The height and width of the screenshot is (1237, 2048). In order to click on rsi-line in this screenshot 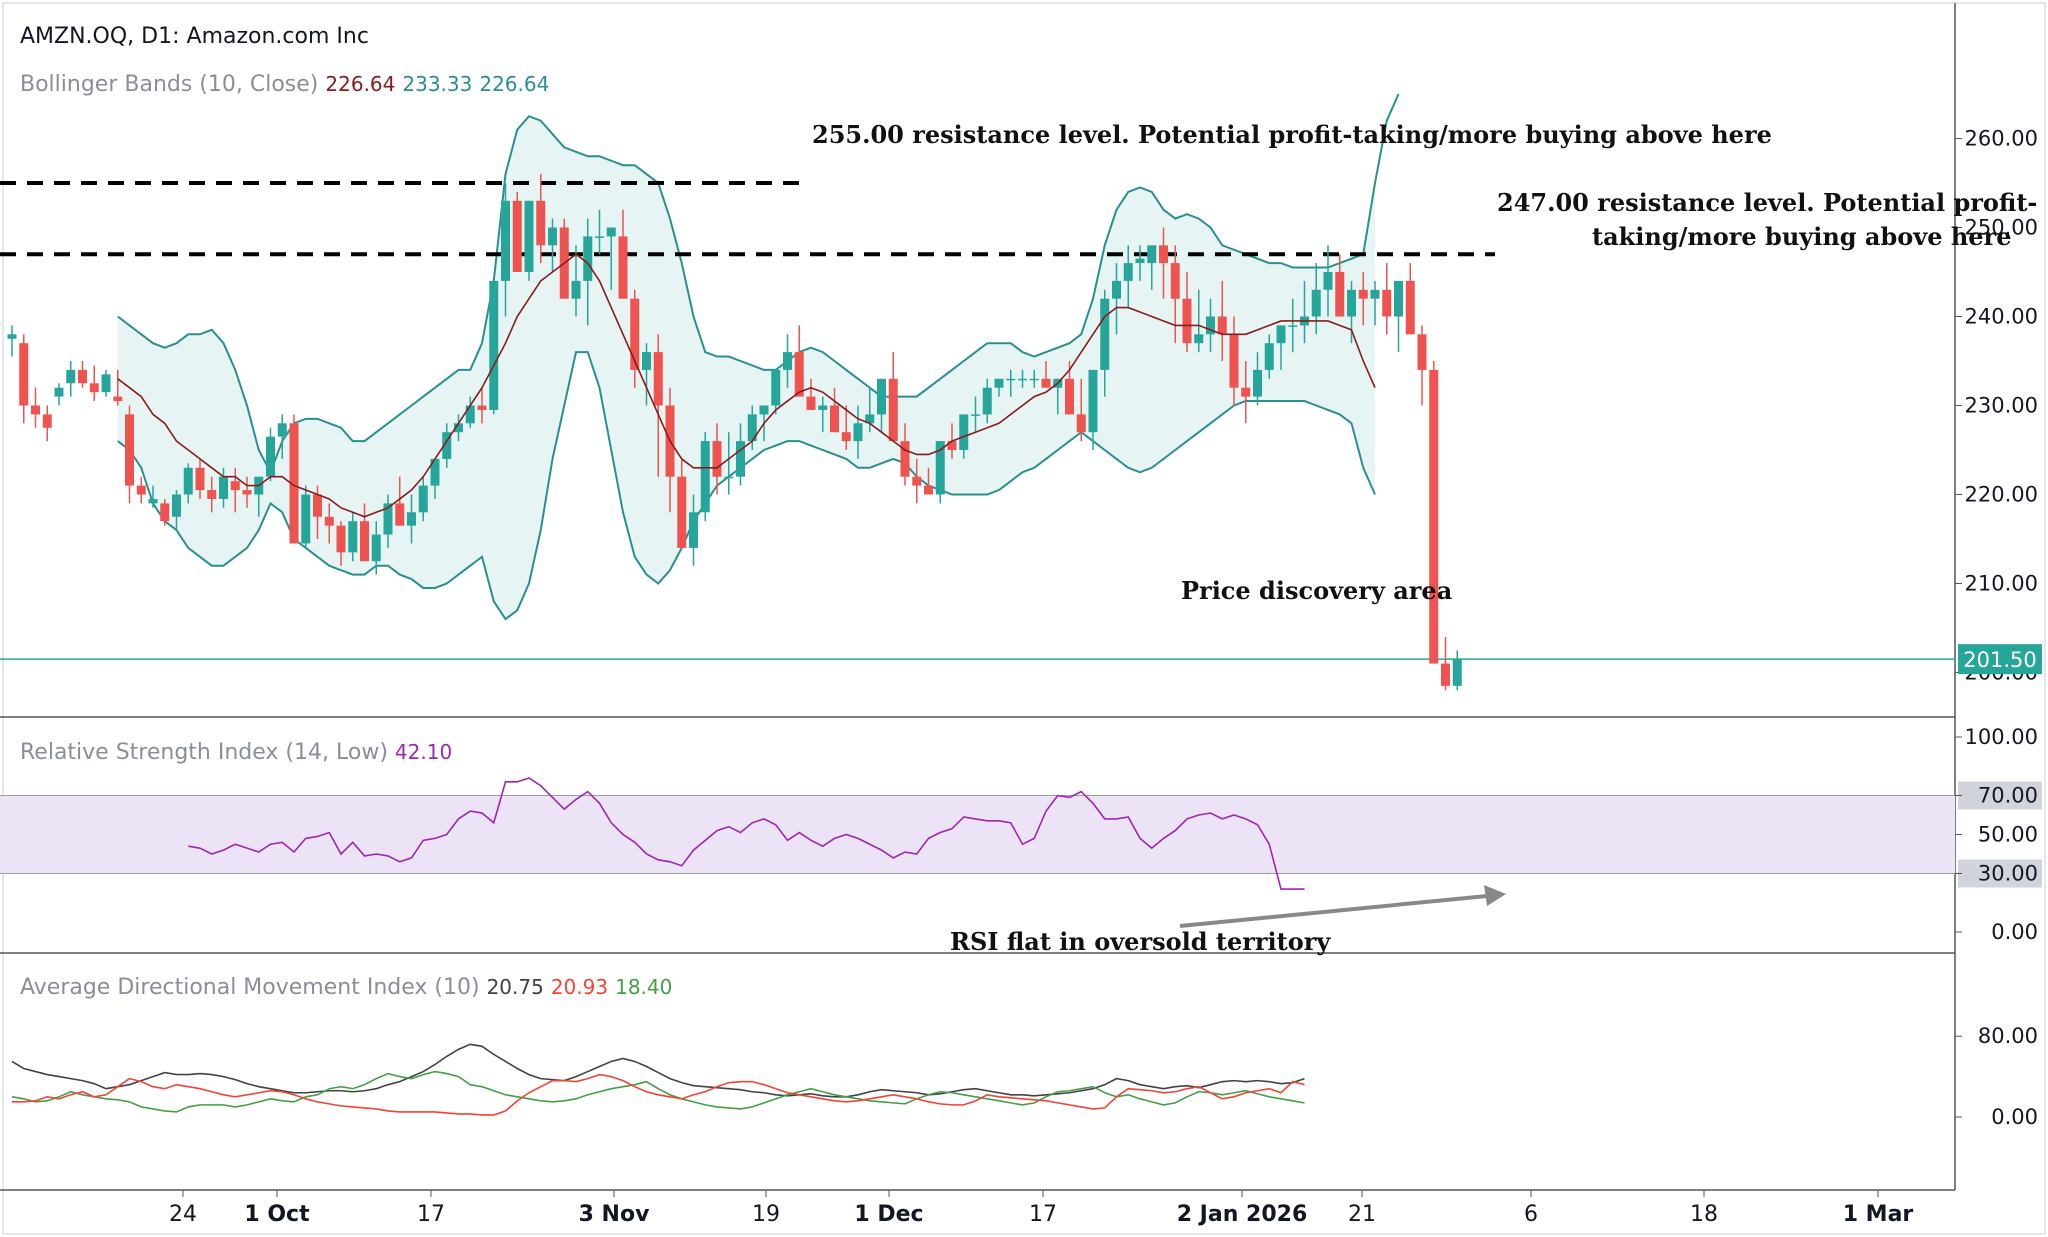, I will do `click(746, 833)`.